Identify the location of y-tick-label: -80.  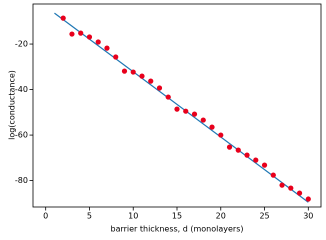
(21, 180).